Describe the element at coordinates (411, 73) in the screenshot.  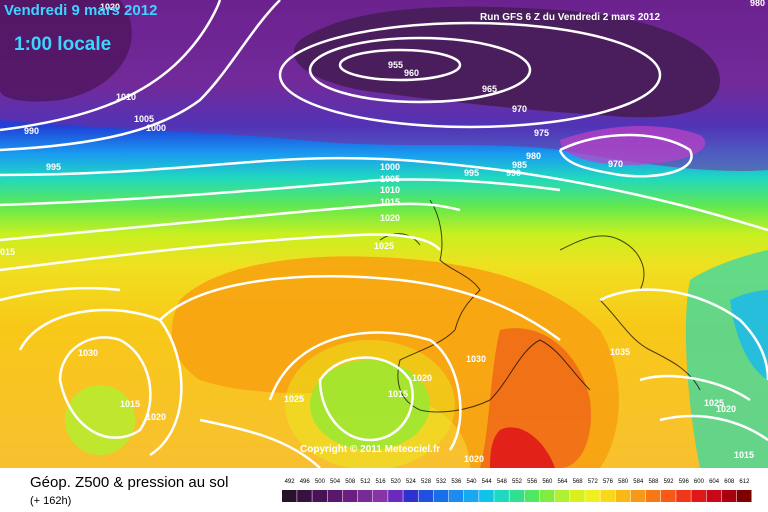
I see `isobar-label: 960` at that location.